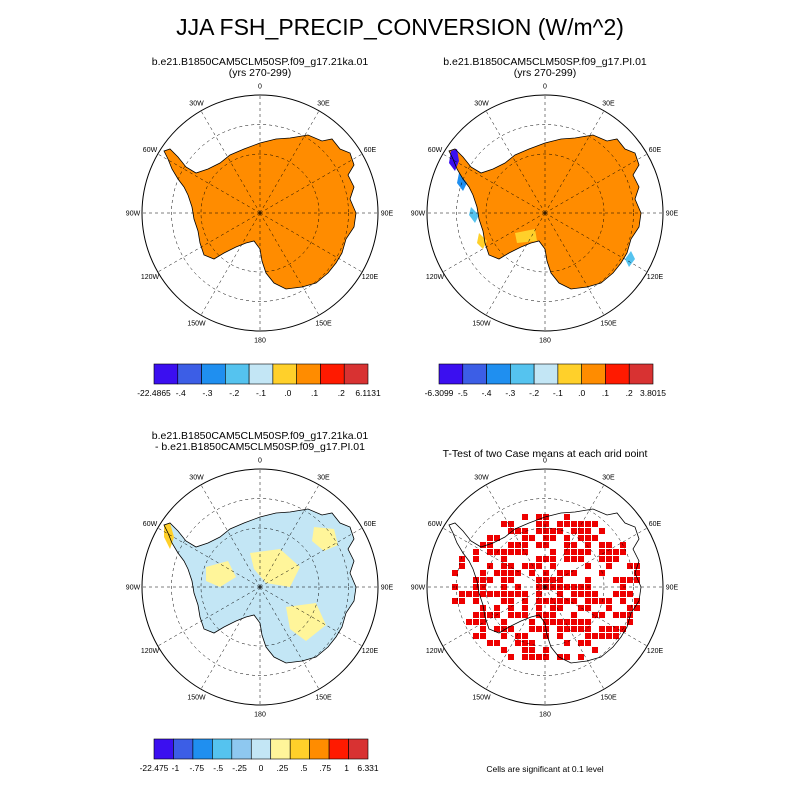  What do you see at coordinates (608, 697) in the screenshot?
I see `longitude-label: 150E` at bounding box center [608, 697].